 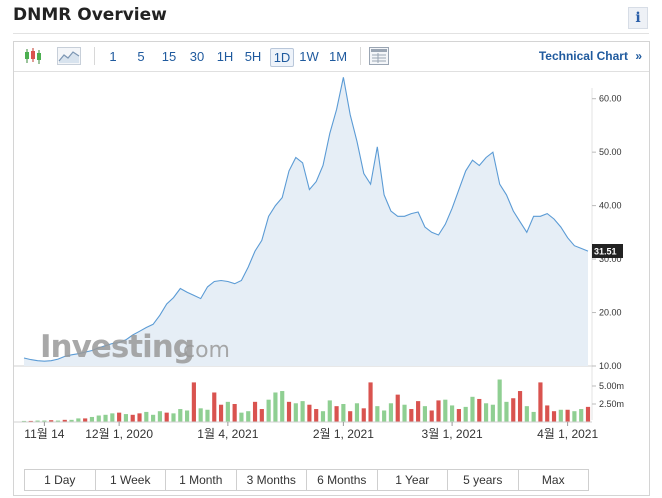 I want to click on range-1-month: 1 Month, so click(x=201, y=480).